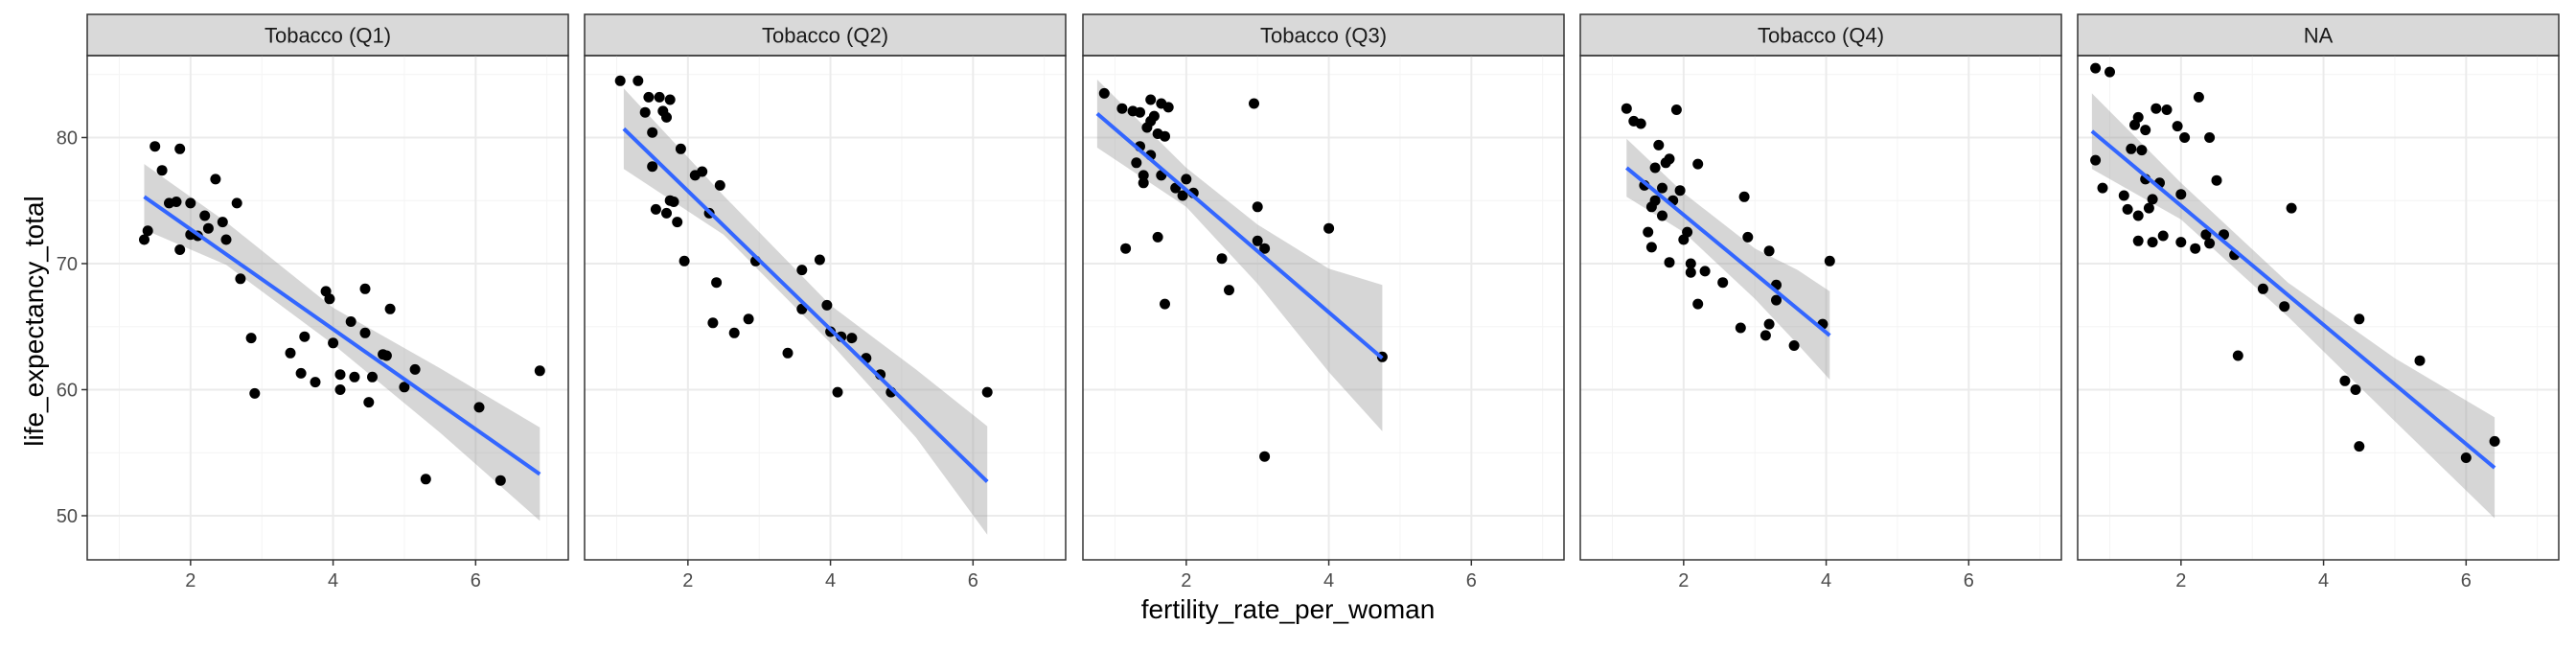 Image resolution: width=2576 pixels, height=649 pixels. What do you see at coordinates (67, 390) in the screenshot?
I see `y-tick-label: 60` at bounding box center [67, 390].